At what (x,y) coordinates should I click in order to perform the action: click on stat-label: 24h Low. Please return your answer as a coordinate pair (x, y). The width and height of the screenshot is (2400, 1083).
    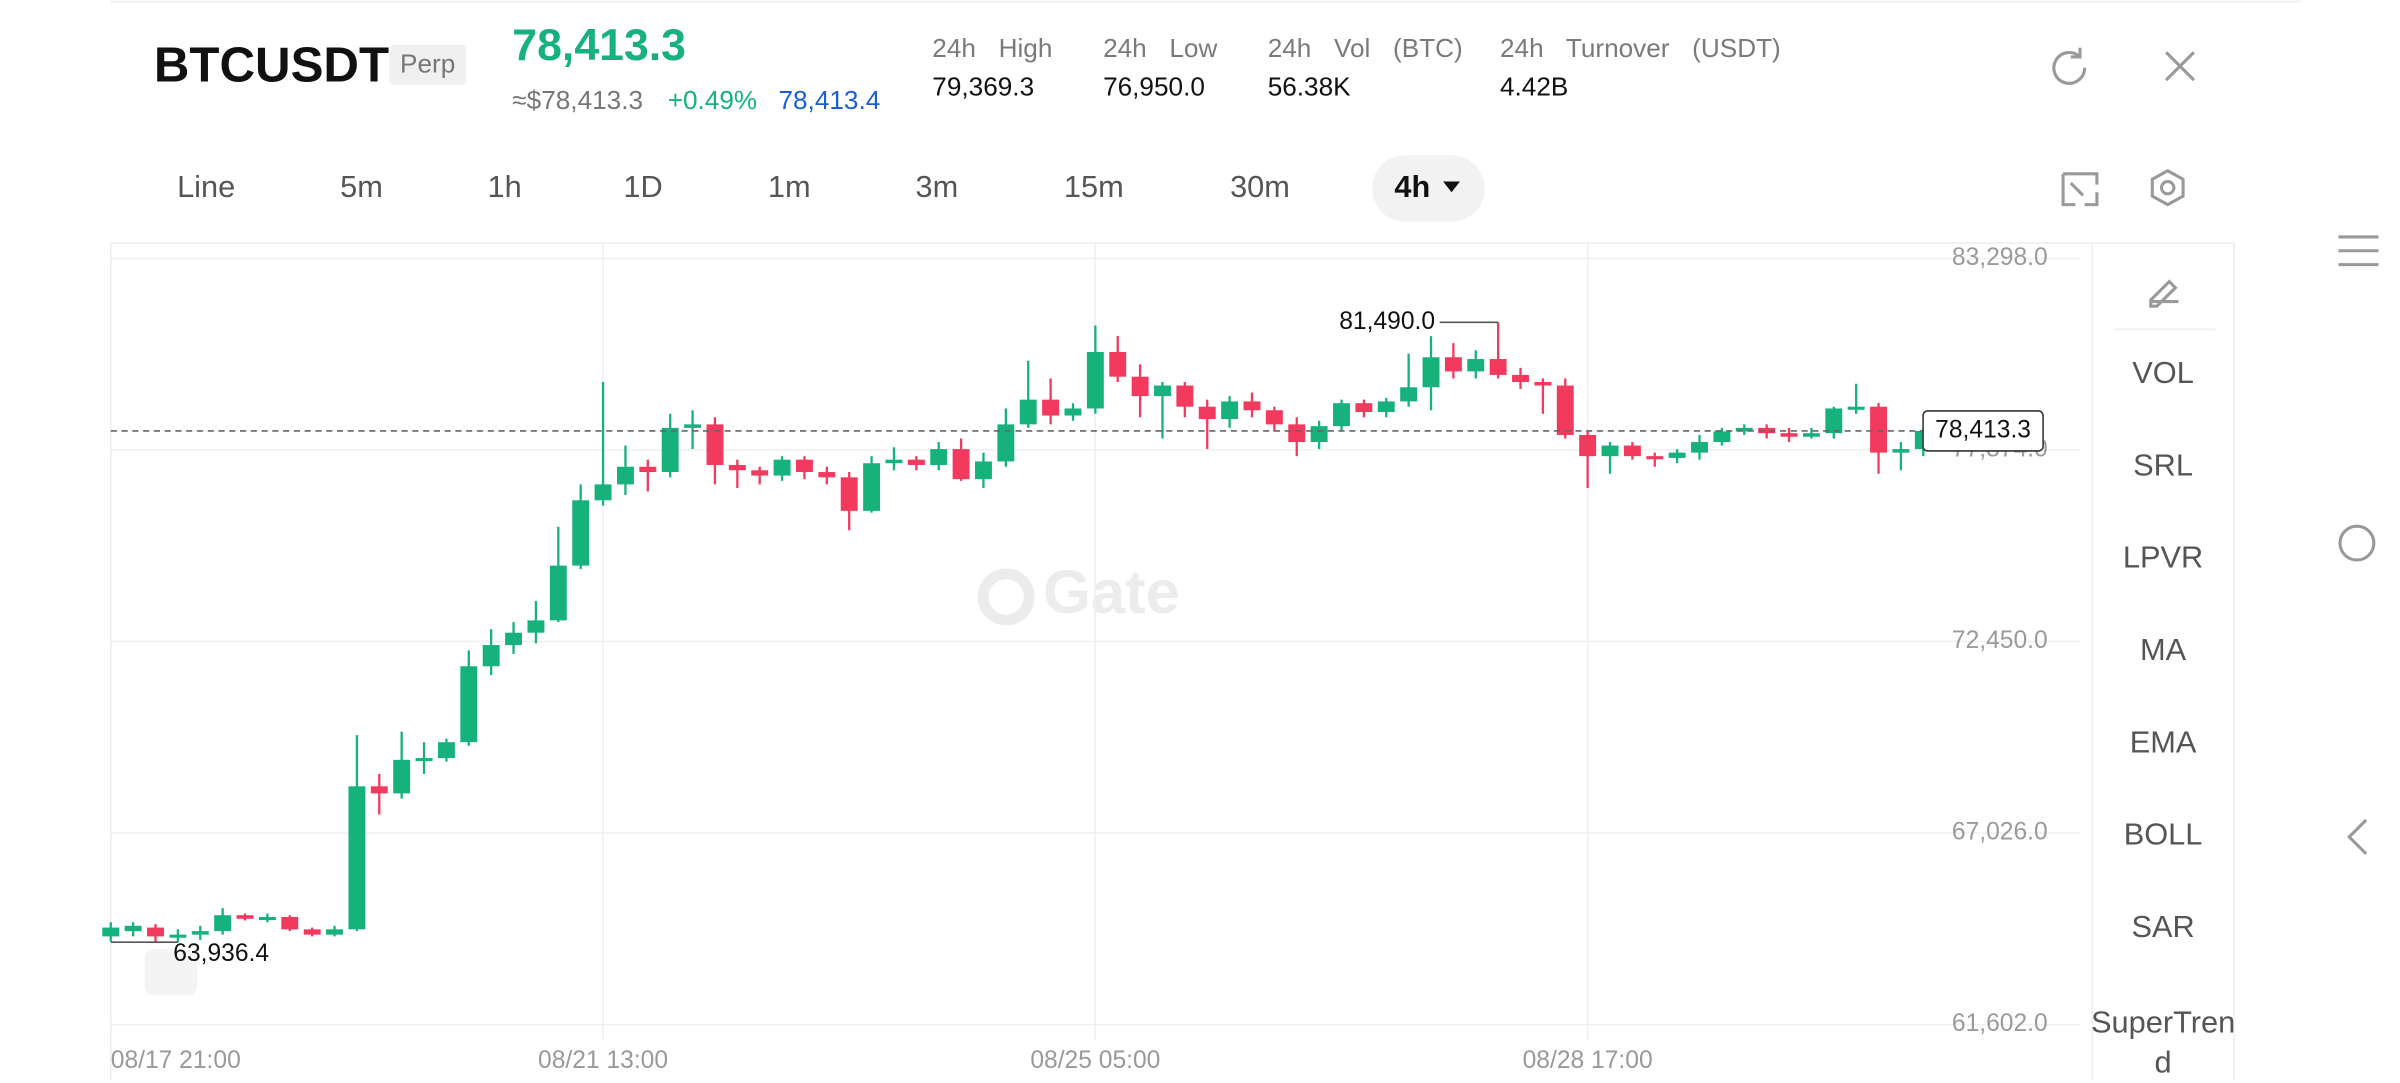
    Looking at the image, I should click on (1160, 48).